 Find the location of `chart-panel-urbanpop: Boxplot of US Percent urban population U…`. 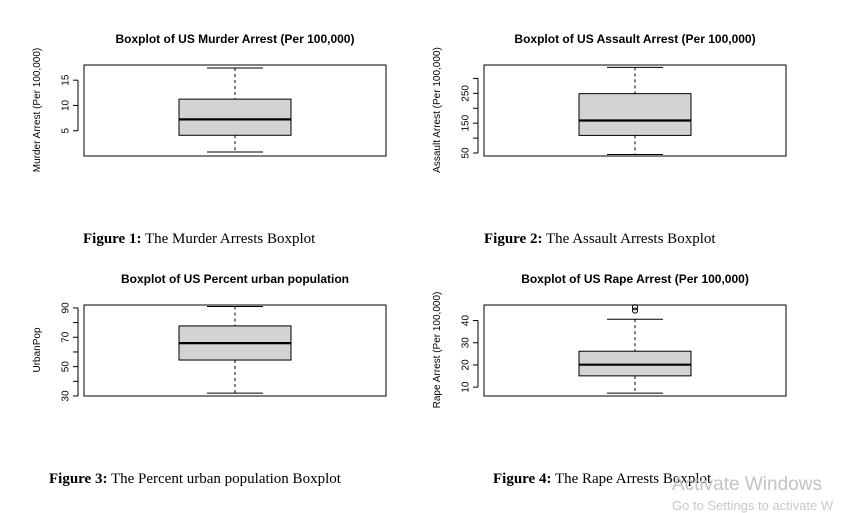

chart-panel-urbanpop: Boxplot of US Percent urban population U… is located at coordinates (209, 337).